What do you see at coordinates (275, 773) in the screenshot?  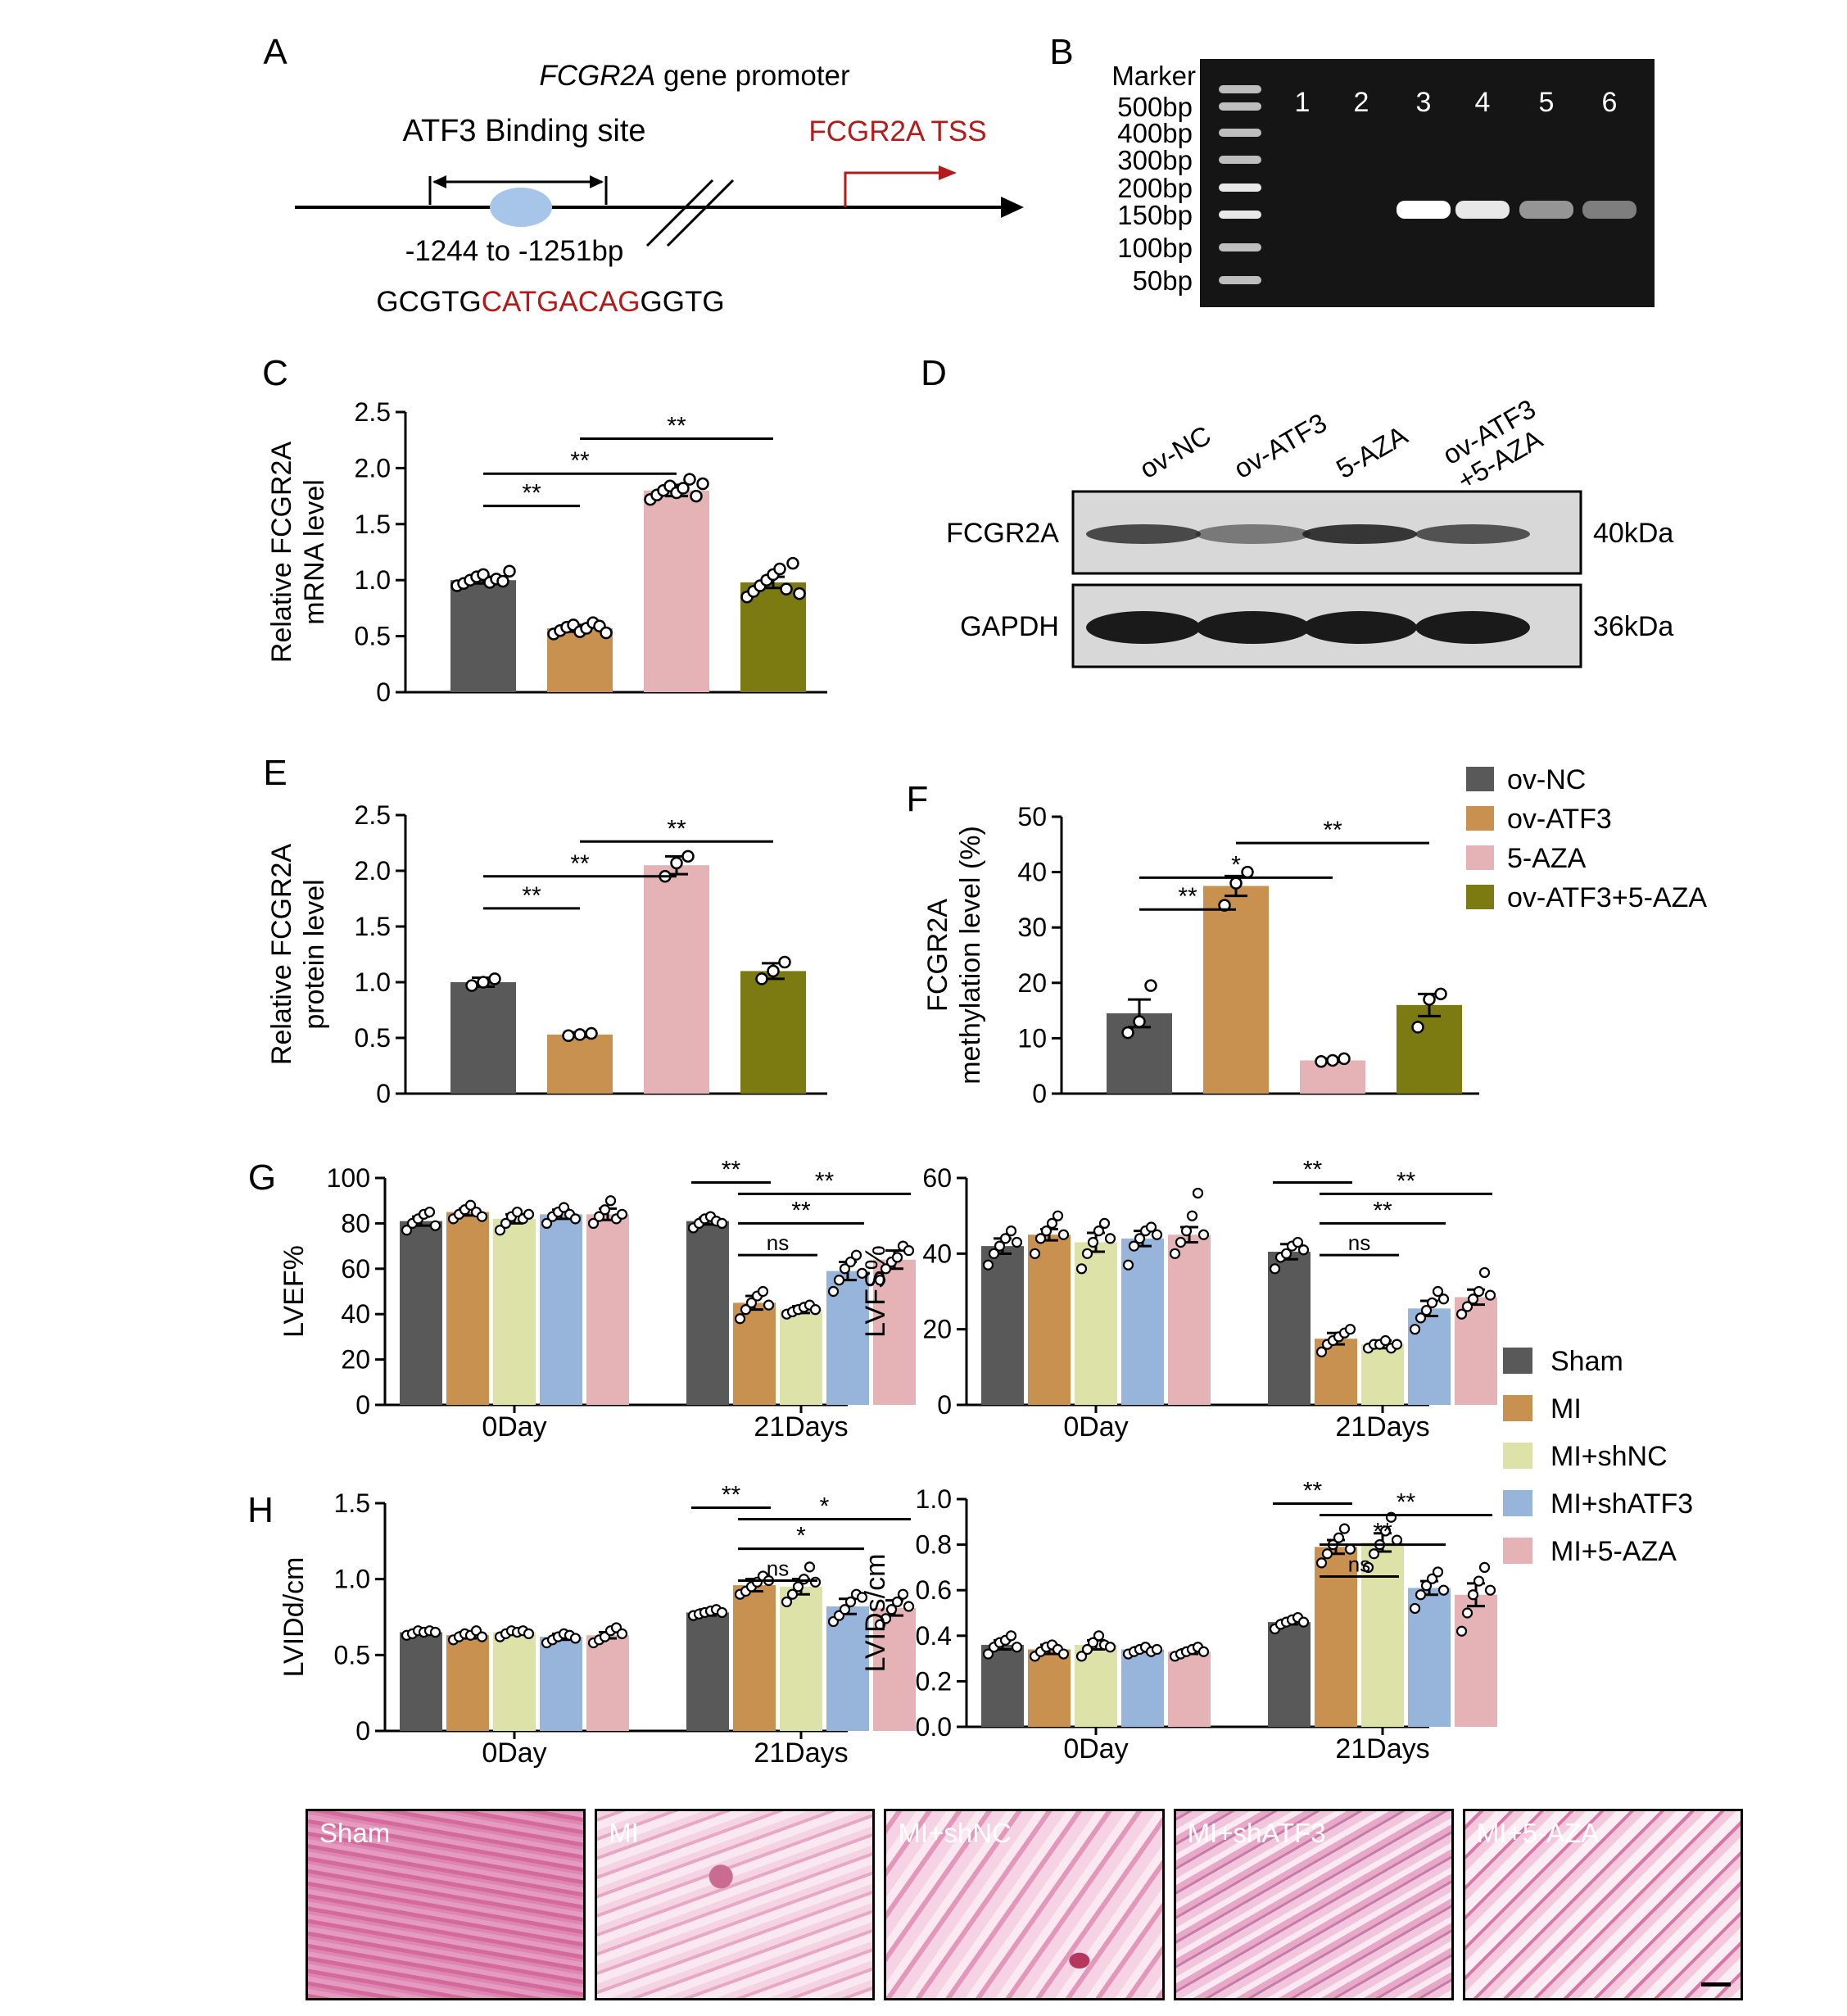 I see `panel-letter-e: E` at bounding box center [275, 773].